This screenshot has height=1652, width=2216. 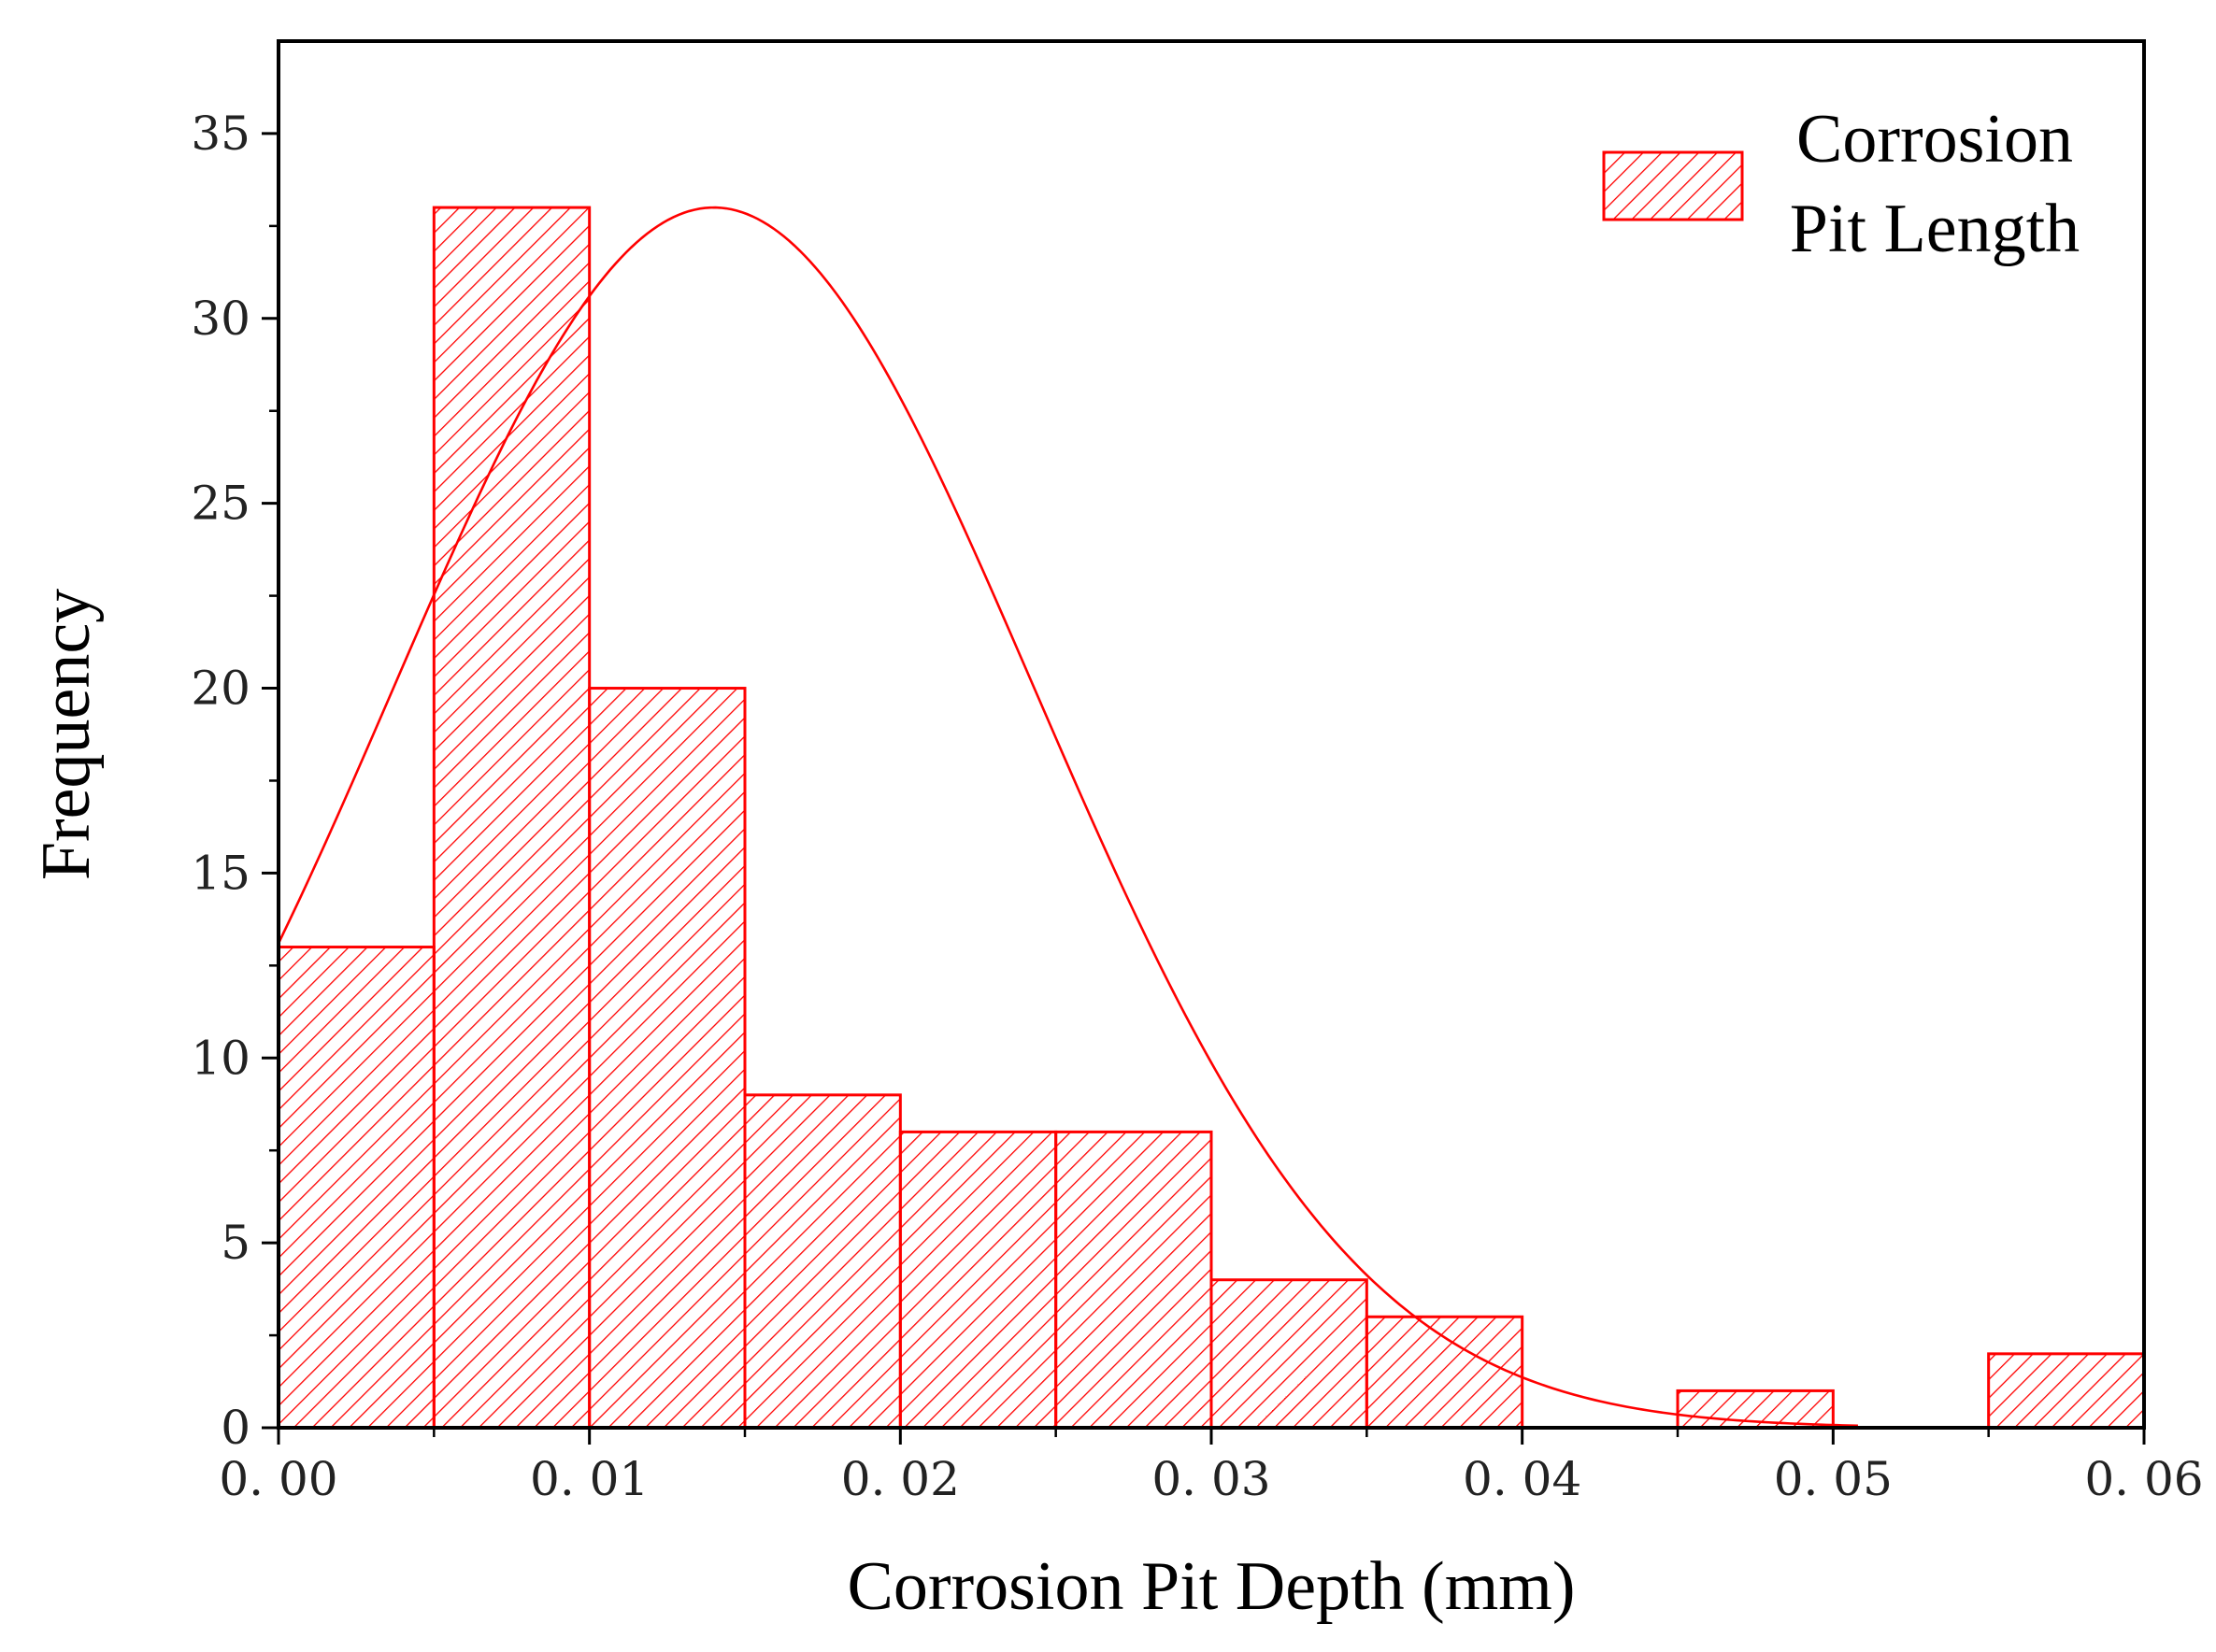 I want to click on y-axis-title: Frequency, so click(x=67, y=734).